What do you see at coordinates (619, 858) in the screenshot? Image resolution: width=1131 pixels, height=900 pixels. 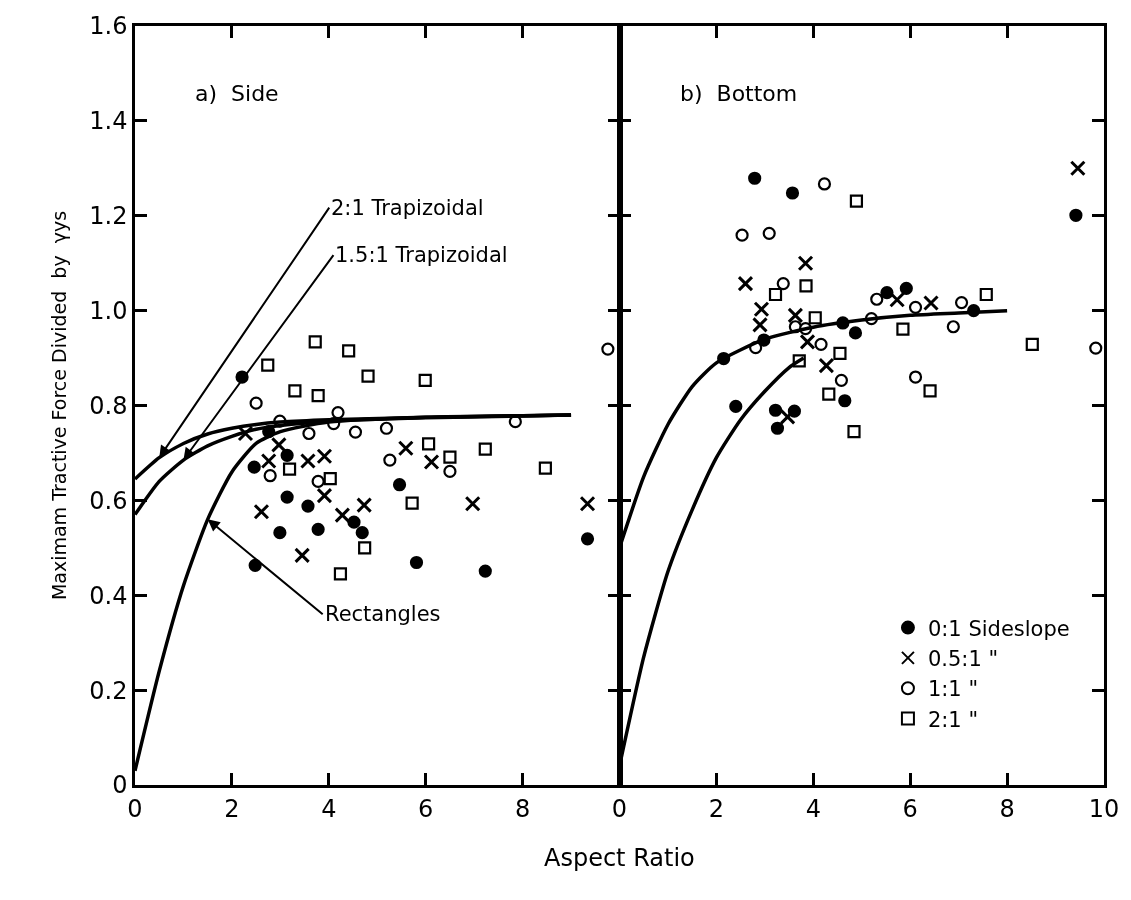 I see `x-axis-title: Aspect Ratio` at bounding box center [619, 858].